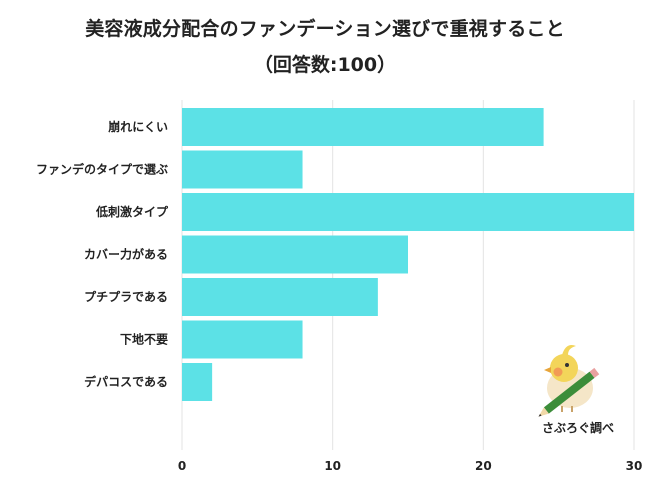 The height and width of the screenshot is (488, 650). I want to click on logo-text: さぶろぐ調べ, so click(578, 427).